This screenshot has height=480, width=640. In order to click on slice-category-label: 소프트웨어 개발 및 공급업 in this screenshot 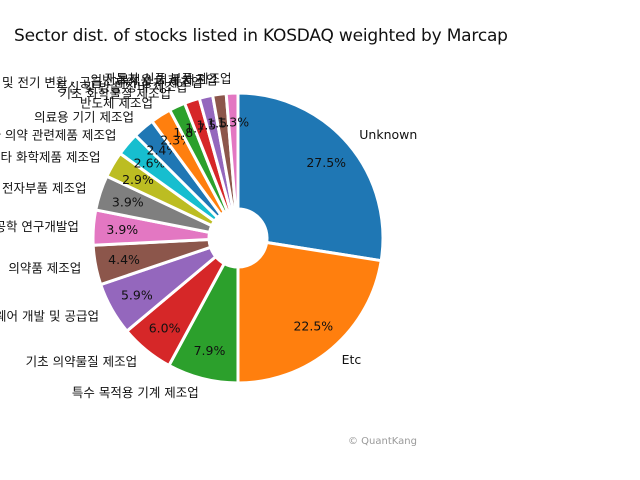, I will do `click(49, 316)`.